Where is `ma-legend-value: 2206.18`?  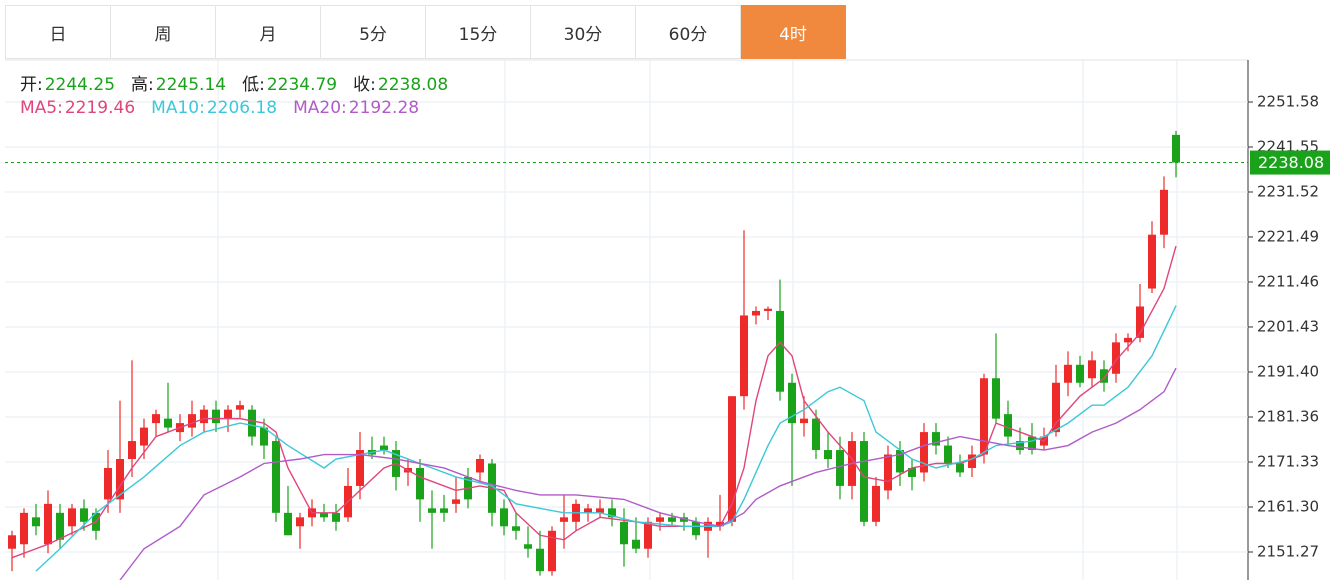 ma-legend-value: 2206.18 is located at coordinates (242, 108).